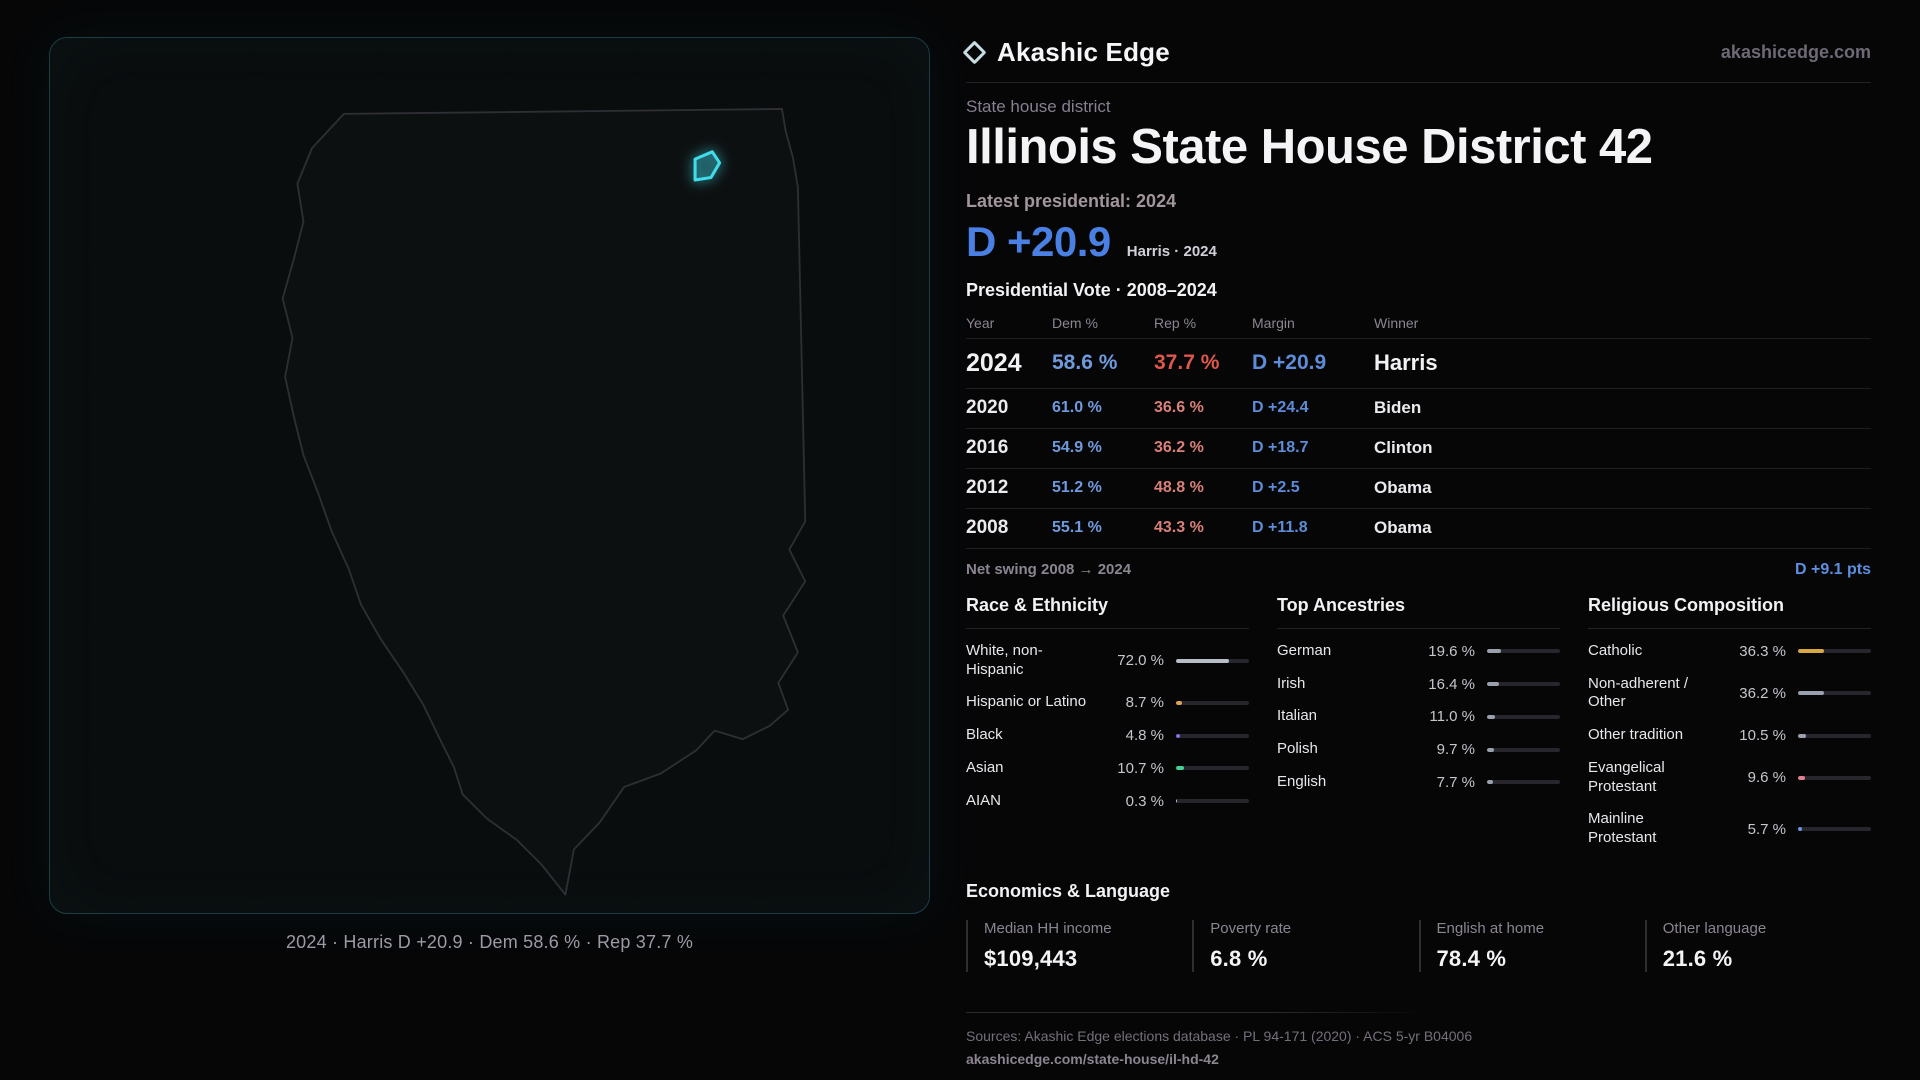 Image resolution: width=1920 pixels, height=1080 pixels. I want to click on year-cell: 2024, so click(994, 362).